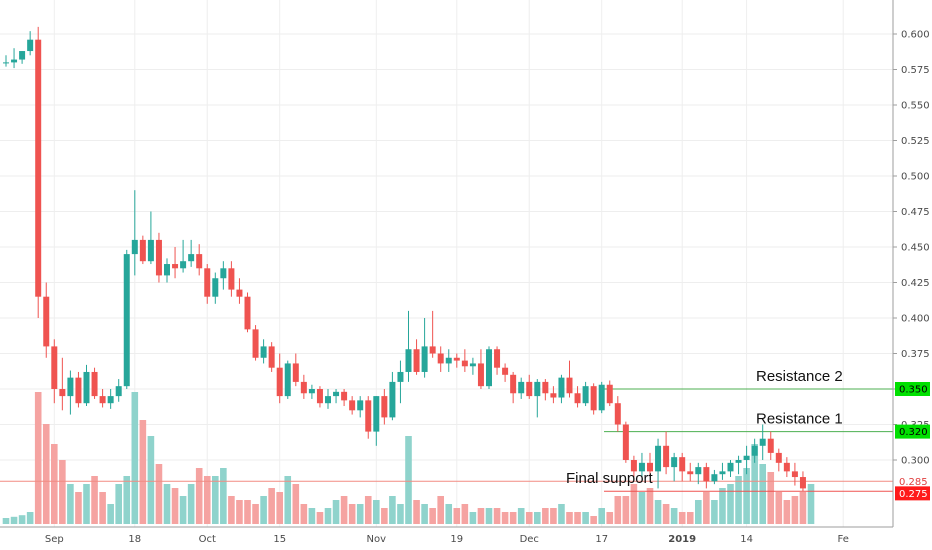 This screenshot has width=932, height=550. What do you see at coordinates (207, 539) in the screenshot?
I see `x-tick-label: Oct` at bounding box center [207, 539].